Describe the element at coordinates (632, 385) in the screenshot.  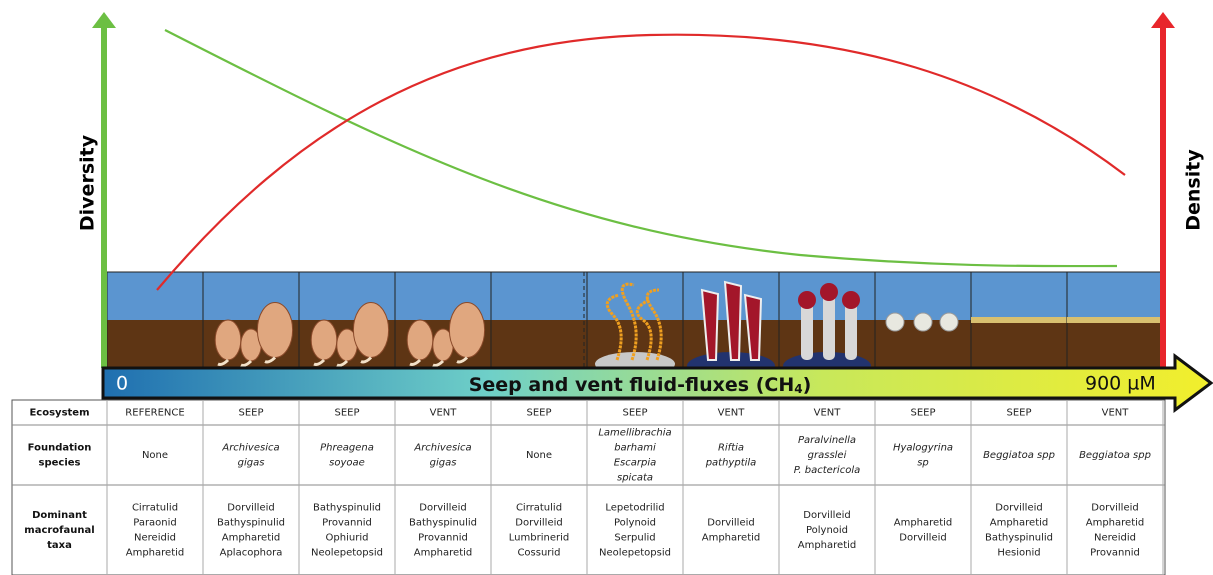
I see `gradient-label-main: Seep and vent fluid-fluxes (CH` at that location.